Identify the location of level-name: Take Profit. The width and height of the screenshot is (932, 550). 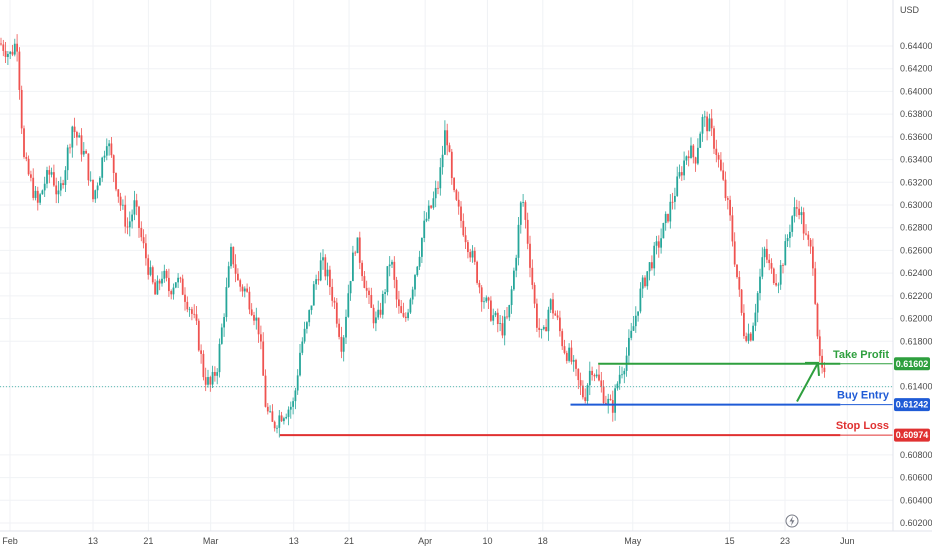
(861, 355).